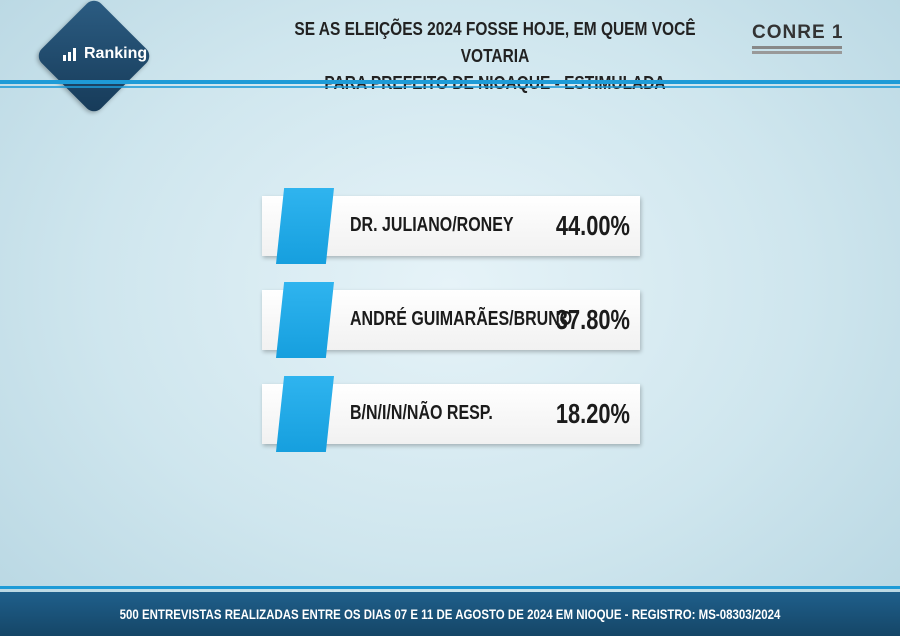 The height and width of the screenshot is (636, 900). I want to click on ranking-logo-icon, so click(69, 54).